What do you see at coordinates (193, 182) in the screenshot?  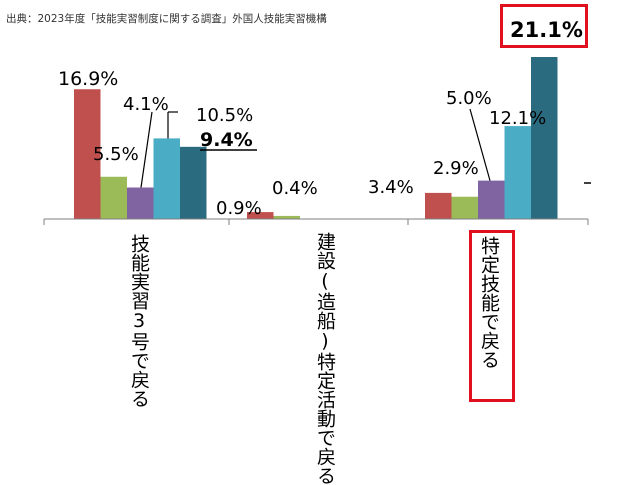 I see `bar-s4-c0` at bounding box center [193, 182].